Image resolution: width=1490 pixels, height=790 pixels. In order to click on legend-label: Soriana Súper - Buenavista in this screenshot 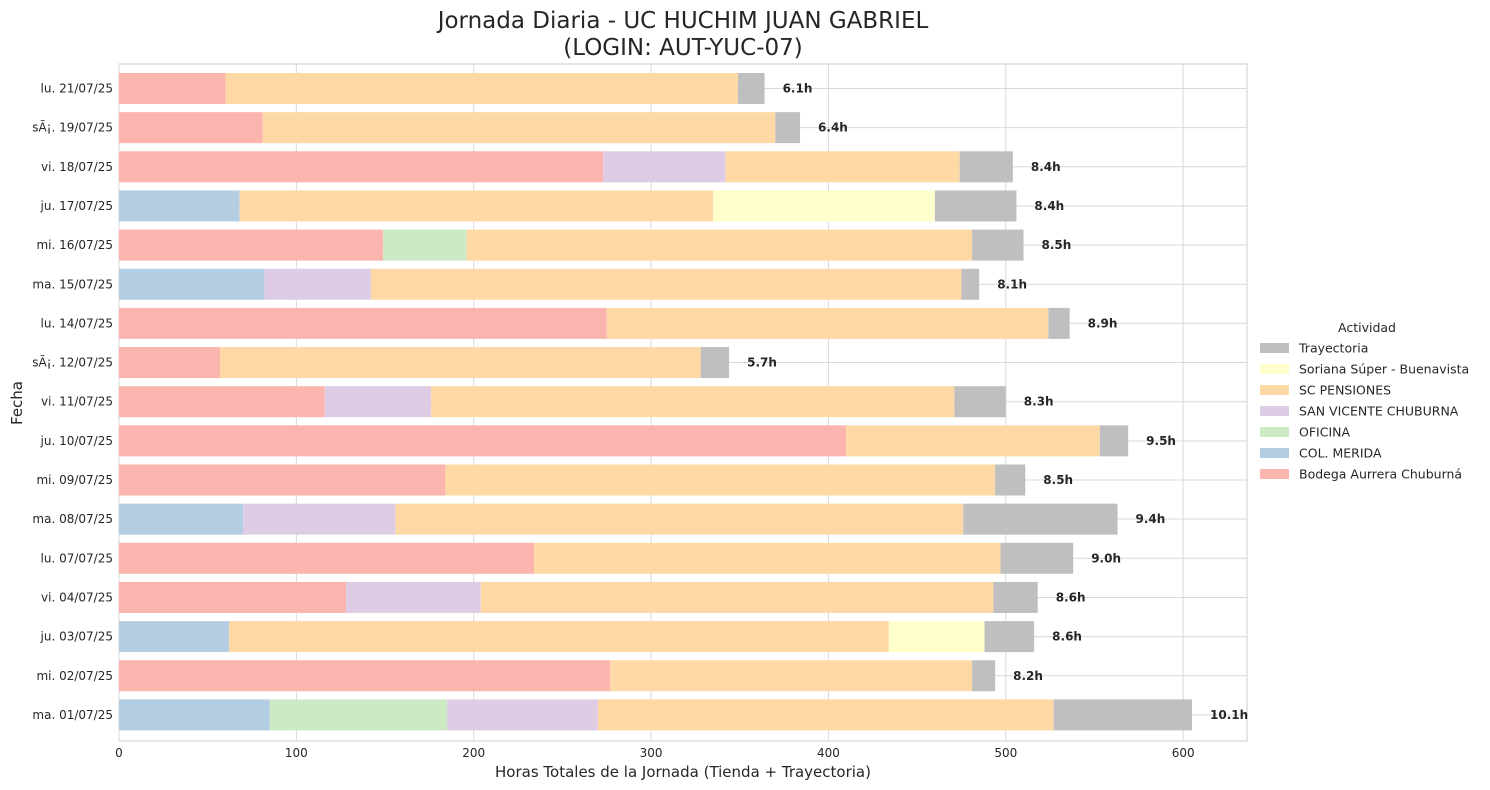, I will do `click(1384, 369)`.